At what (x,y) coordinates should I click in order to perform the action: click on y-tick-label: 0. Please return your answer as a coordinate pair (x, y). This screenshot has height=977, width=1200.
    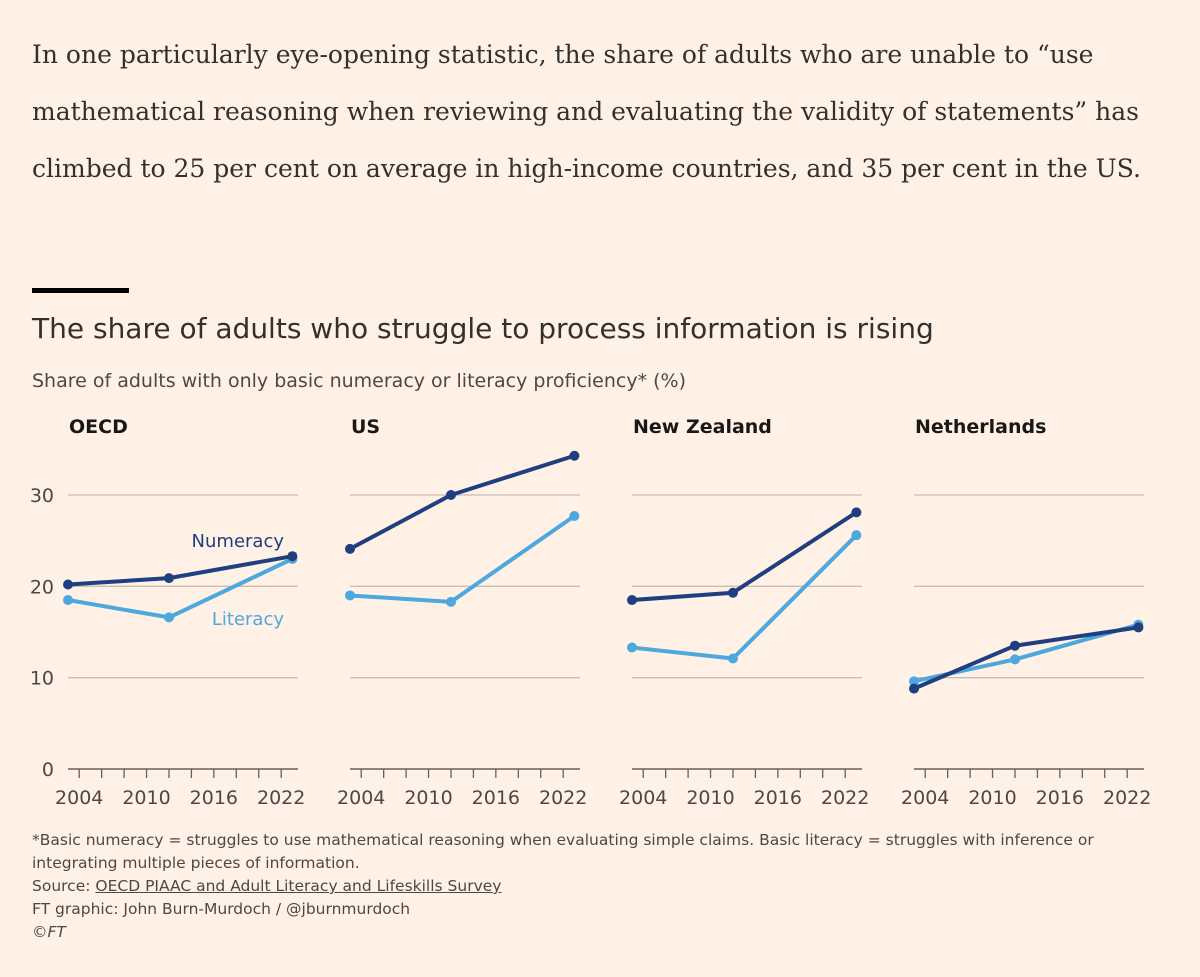
    Looking at the image, I should click on (48, 770).